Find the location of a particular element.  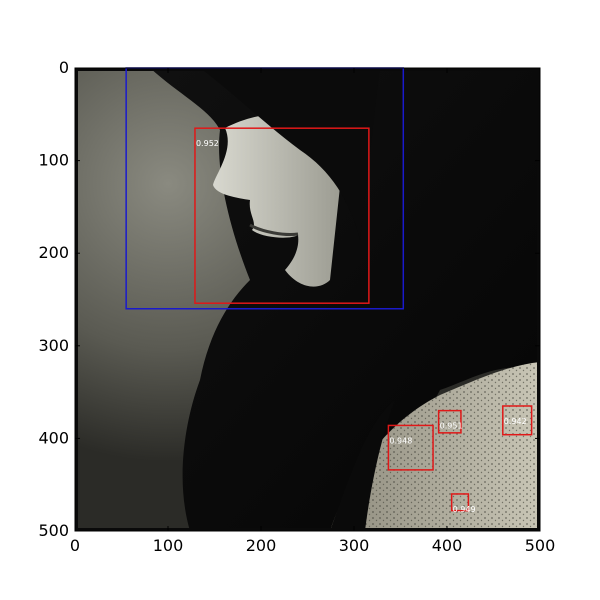

y-tick-label: 400 is located at coordinates (53, 437).